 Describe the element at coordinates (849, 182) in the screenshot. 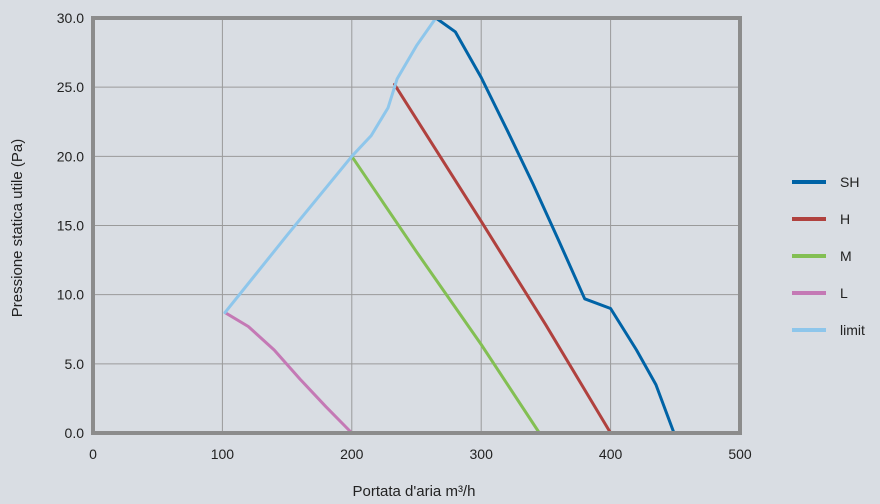

I see `legend-label-SH: SH` at that location.